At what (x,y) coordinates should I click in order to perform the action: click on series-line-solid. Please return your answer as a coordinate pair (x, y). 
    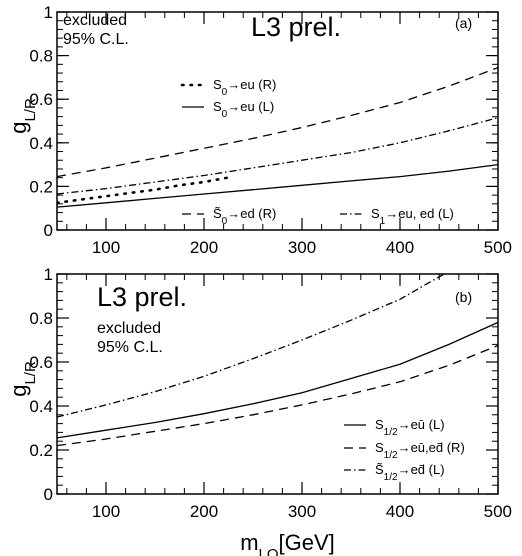
    Looking at the image, I should click on (277, 185).